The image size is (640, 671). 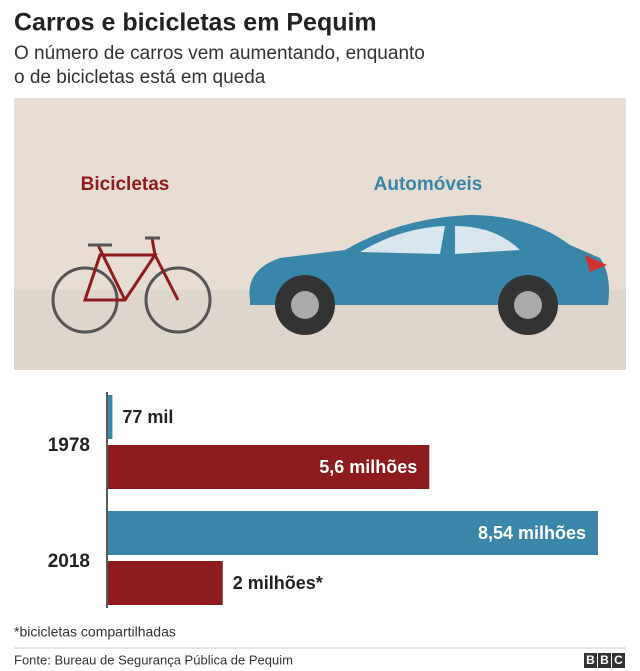 I want to click on category-label: 2018, so click(x=69, y=561).